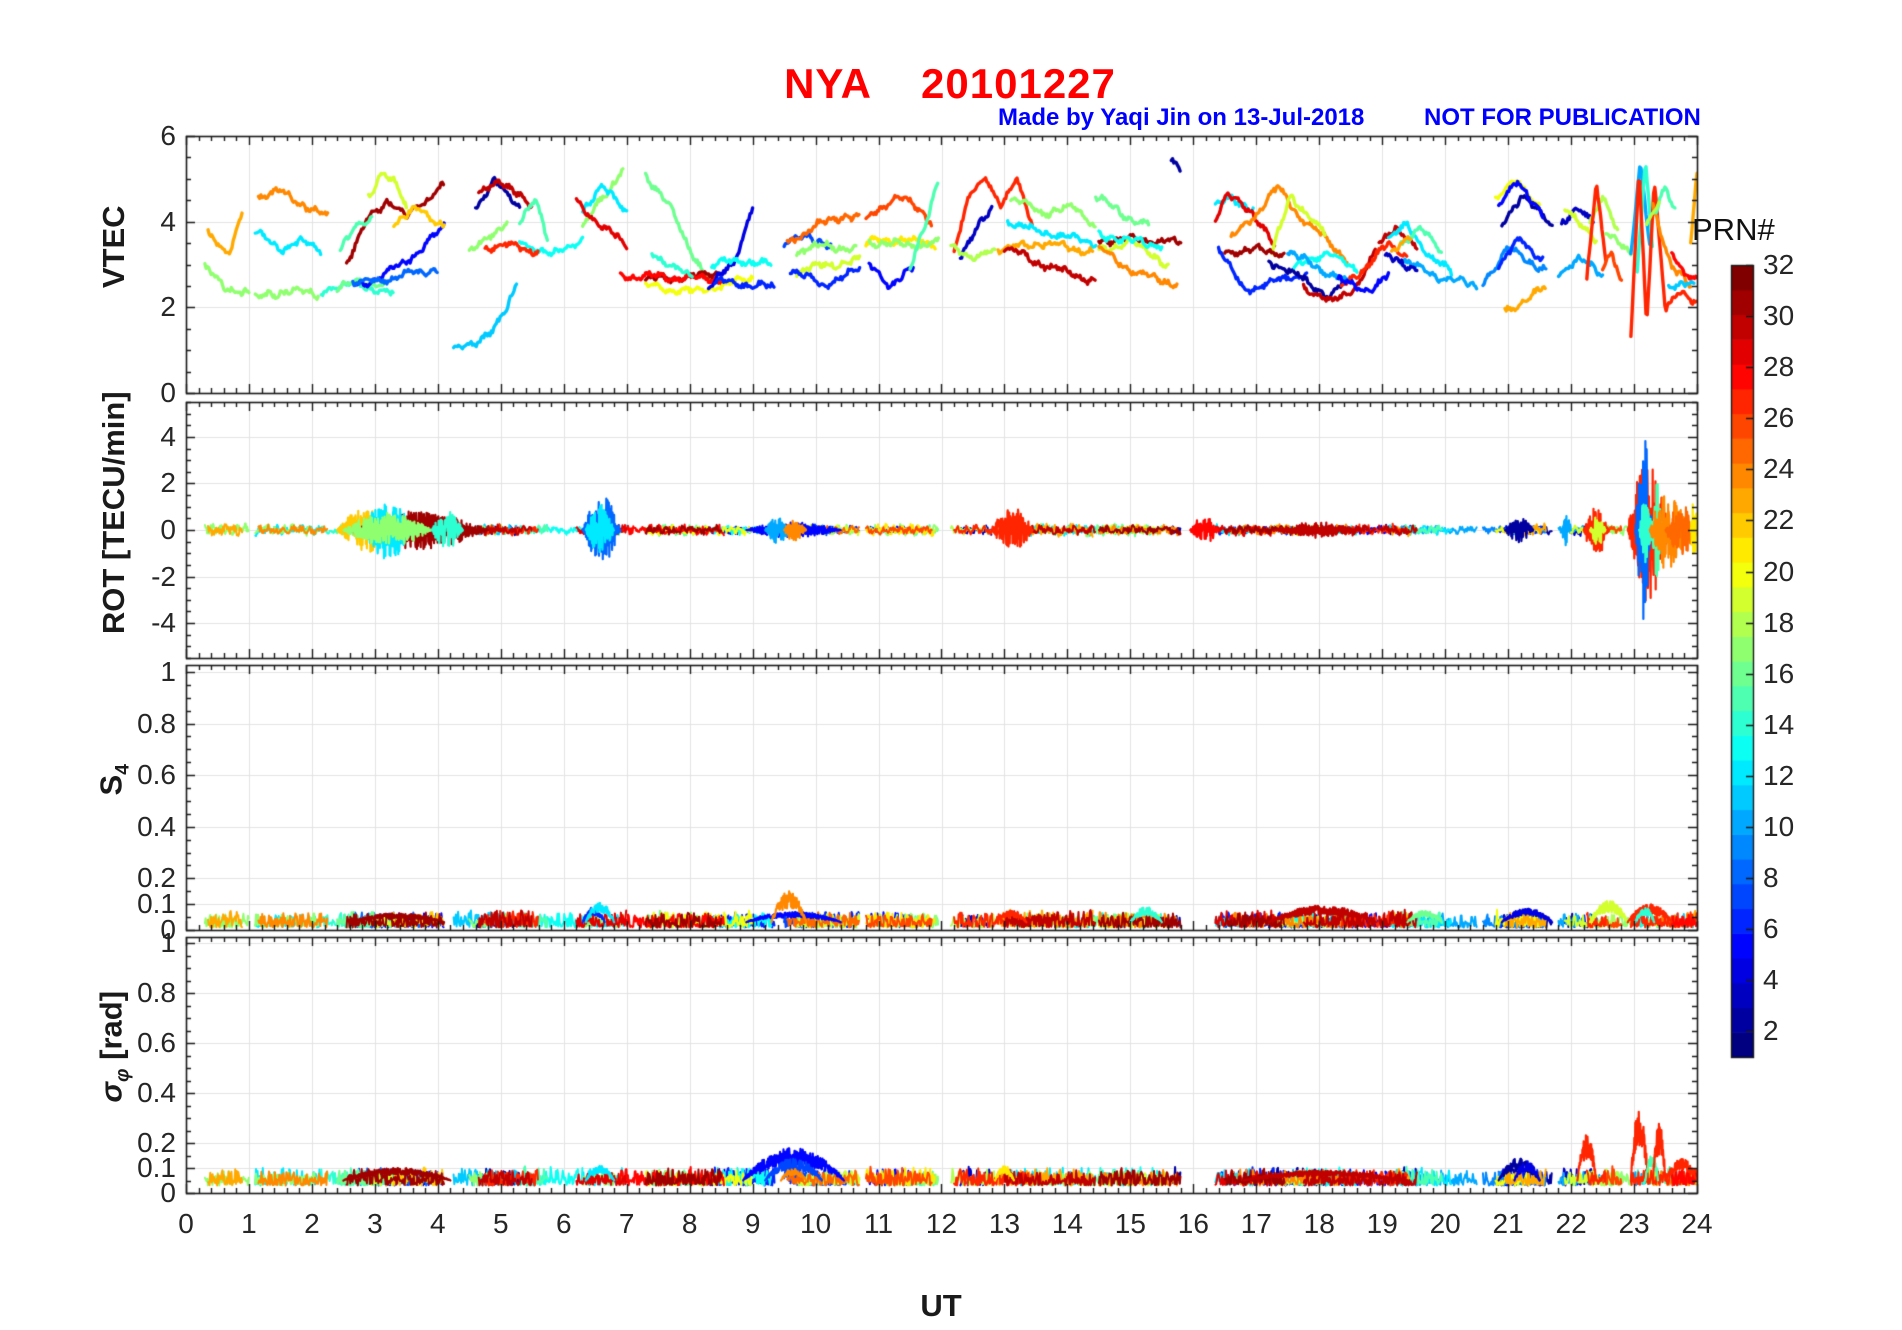  I want to click on y-axis-label-rot: ROT [TECU/min], so click(113, 513).